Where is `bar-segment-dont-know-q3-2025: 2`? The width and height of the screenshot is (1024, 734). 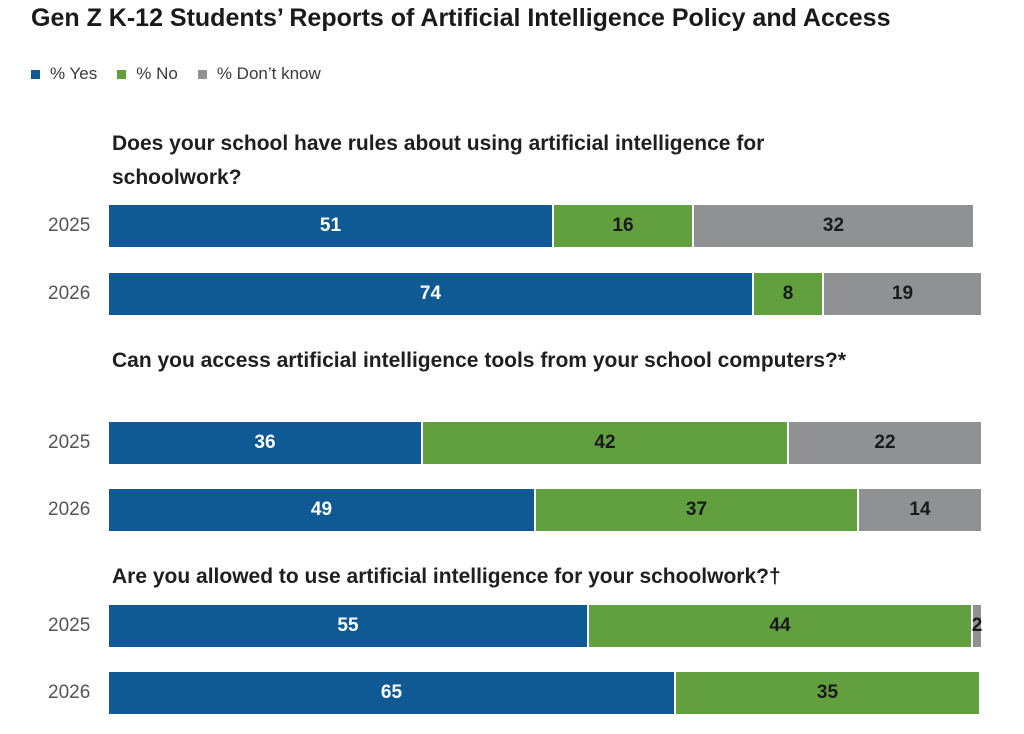
bar-segment-dont-know-q3-2025: 2 is located at coordinates (977, 626).